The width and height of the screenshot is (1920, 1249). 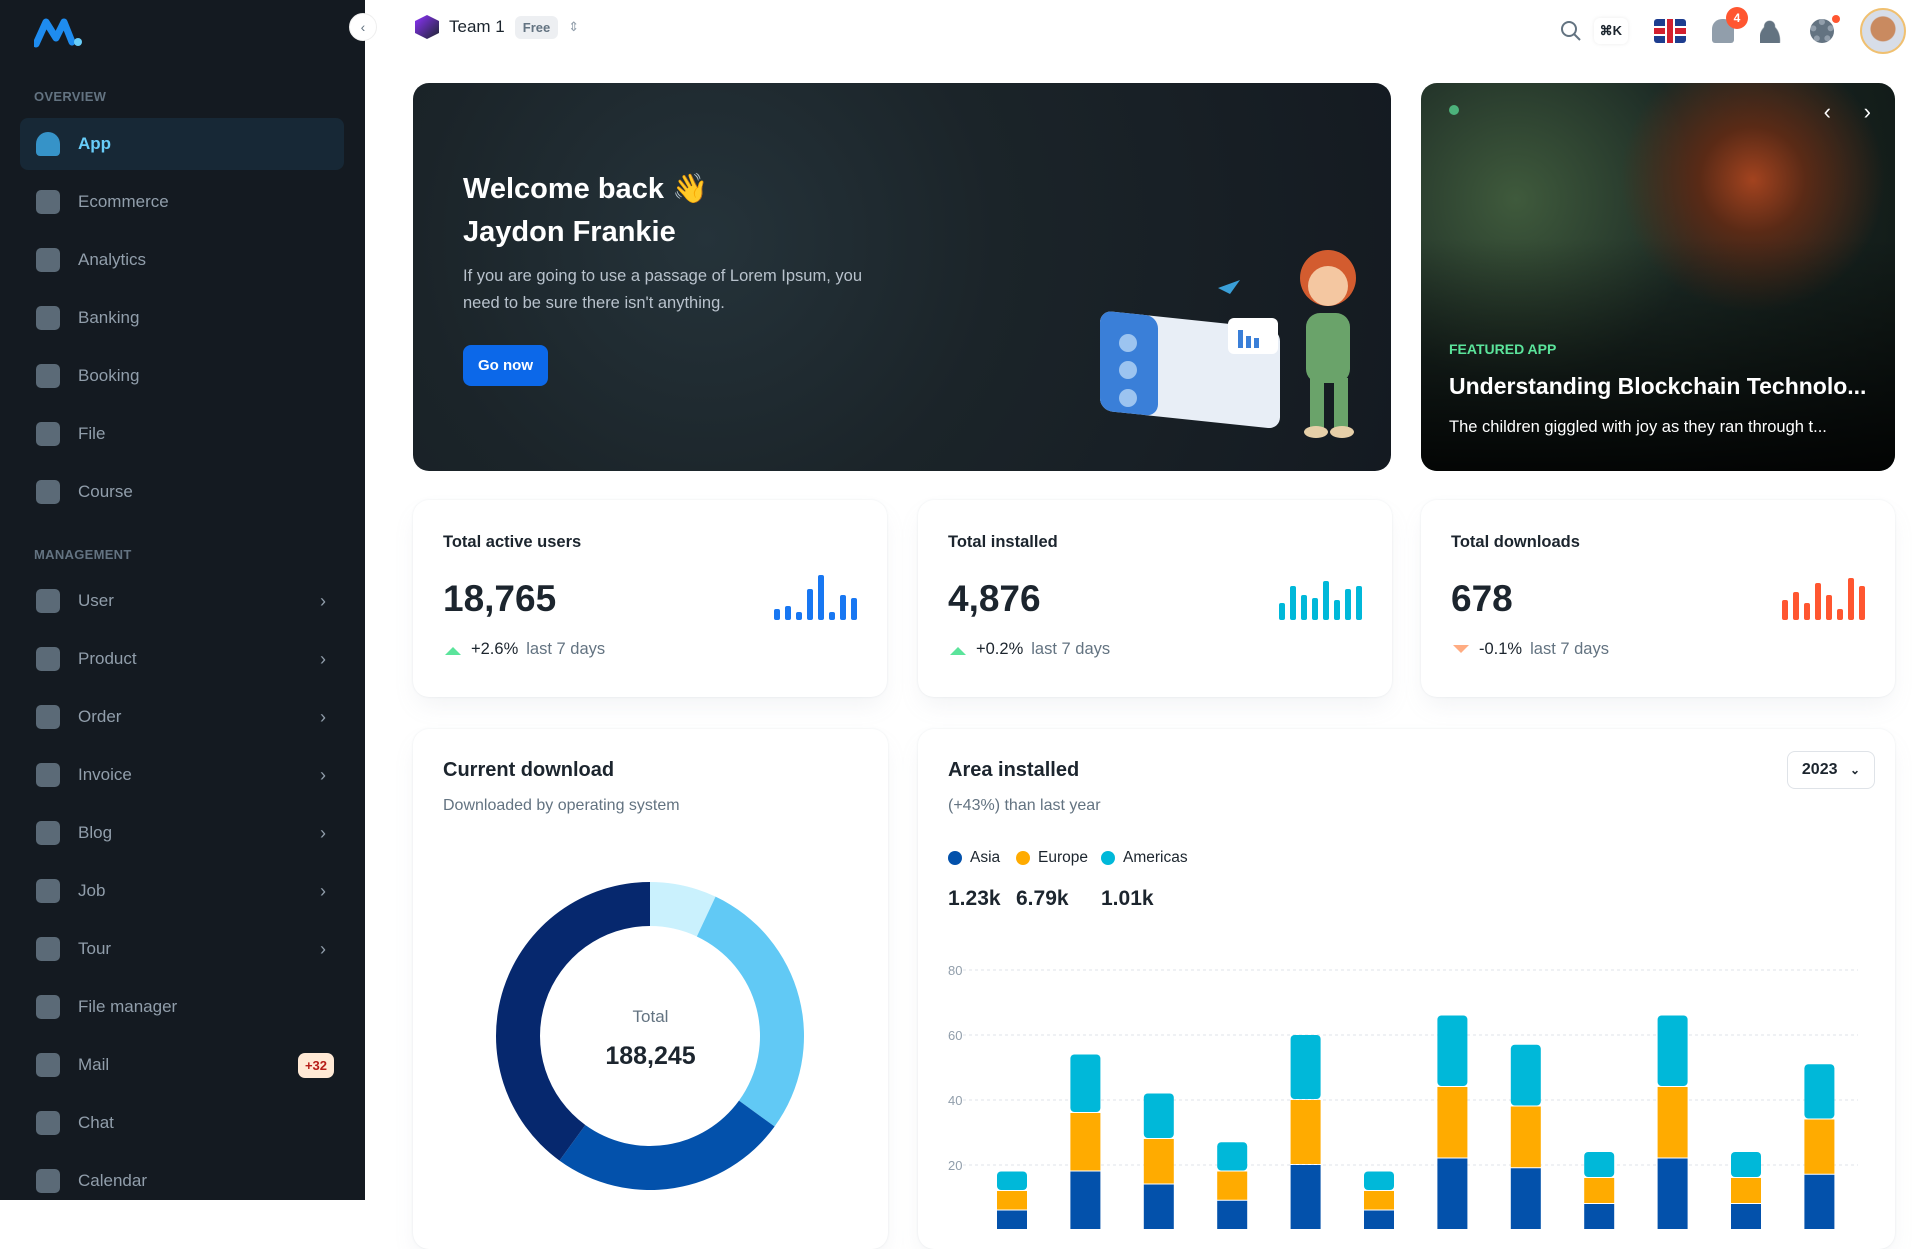 What do you see at coordinates (529, 770) in the screenshot?
I see `card-title: Current download` at bounding box center [529, 770].